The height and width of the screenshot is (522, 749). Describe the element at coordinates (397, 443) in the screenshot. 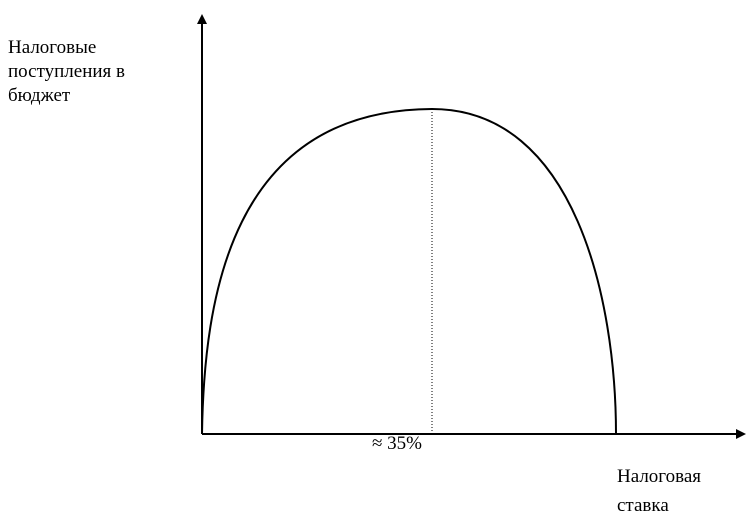

I see `peak-rate-label: ≈ 35%` at that location.